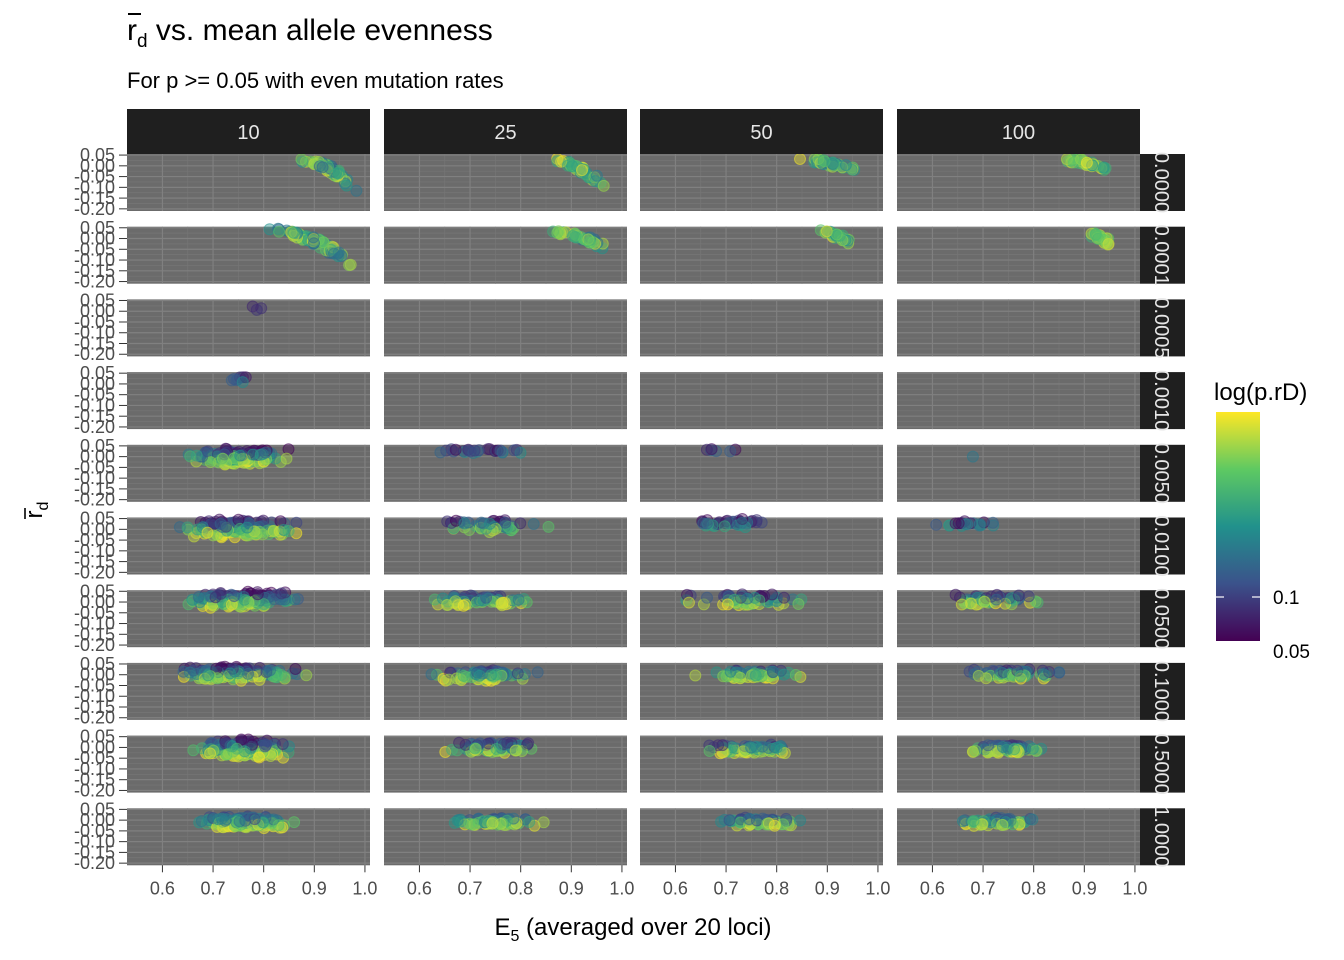 This screenshot has width=1344, height=960. Describe the element at coordinates (732, 523) in the screenshot. I see `points-r5-c2` at that location.